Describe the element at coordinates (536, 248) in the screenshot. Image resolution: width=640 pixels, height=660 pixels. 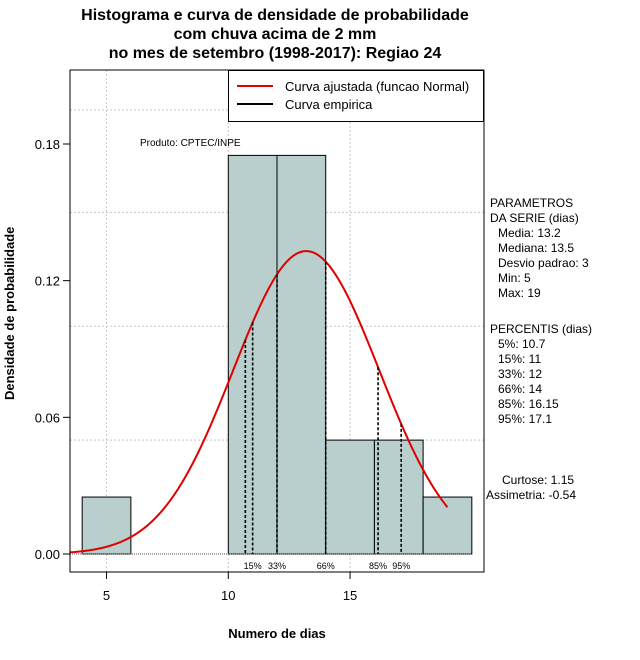
I see `stat-mediana: Mediana: 13.5` at that location.